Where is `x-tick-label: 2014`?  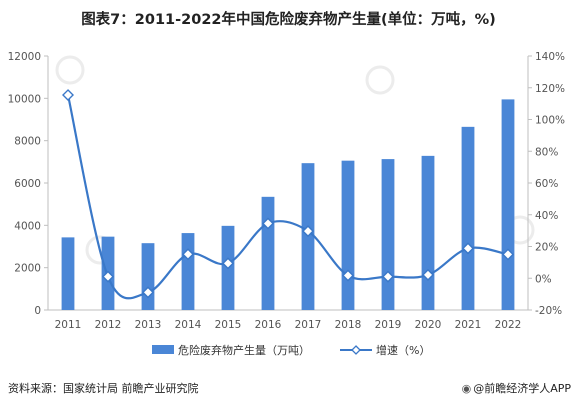
x-tick-label: 2014 is located at coordinates (188, 325).